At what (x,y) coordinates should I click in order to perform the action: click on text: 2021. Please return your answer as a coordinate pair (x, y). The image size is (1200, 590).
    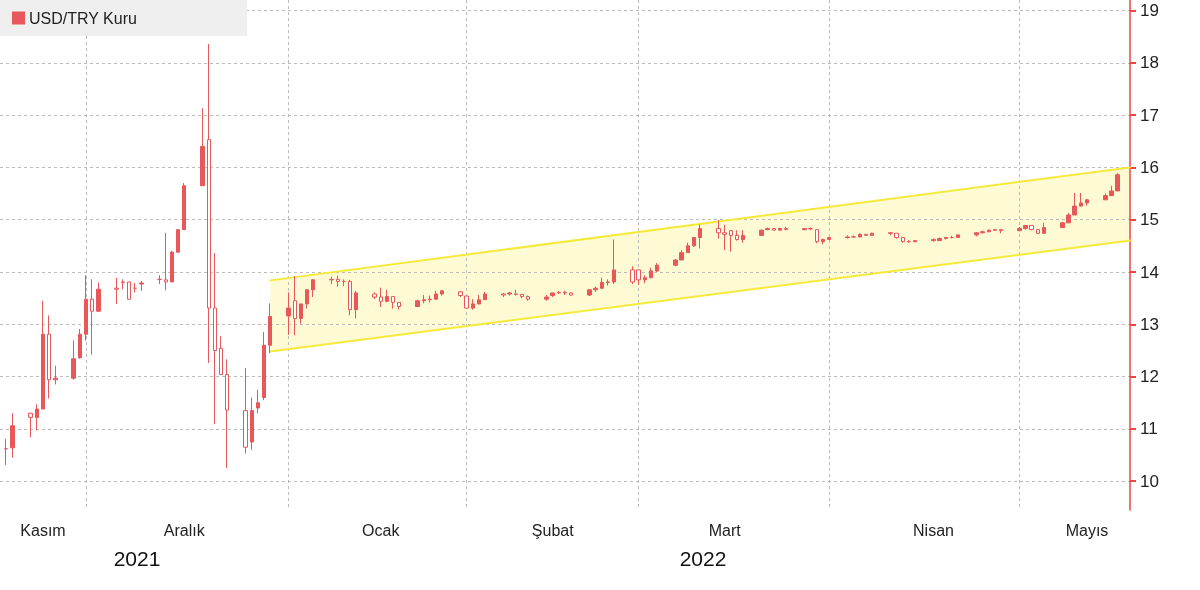
    Looking at the image, I should click on (137, 558).